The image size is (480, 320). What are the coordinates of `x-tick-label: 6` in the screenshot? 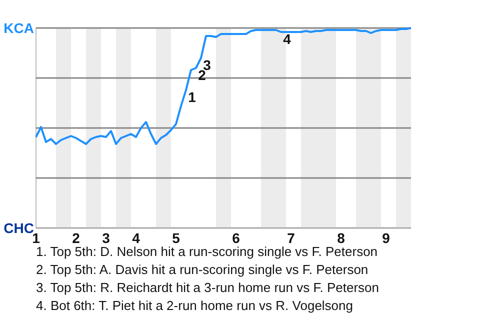 It's located at (236, 238).